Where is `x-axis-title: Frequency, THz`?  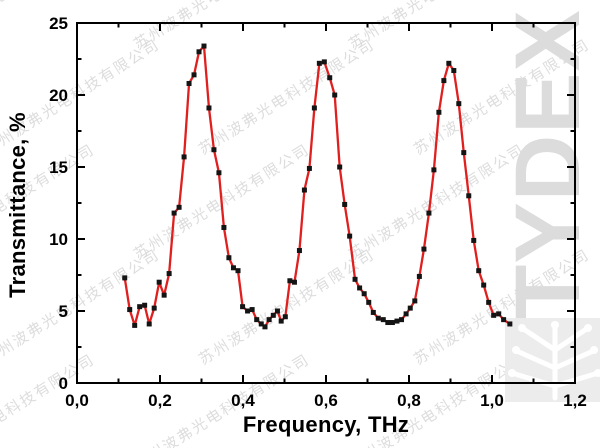
x-axis-title: Frequency, THz is located at coordinates (326, 424).